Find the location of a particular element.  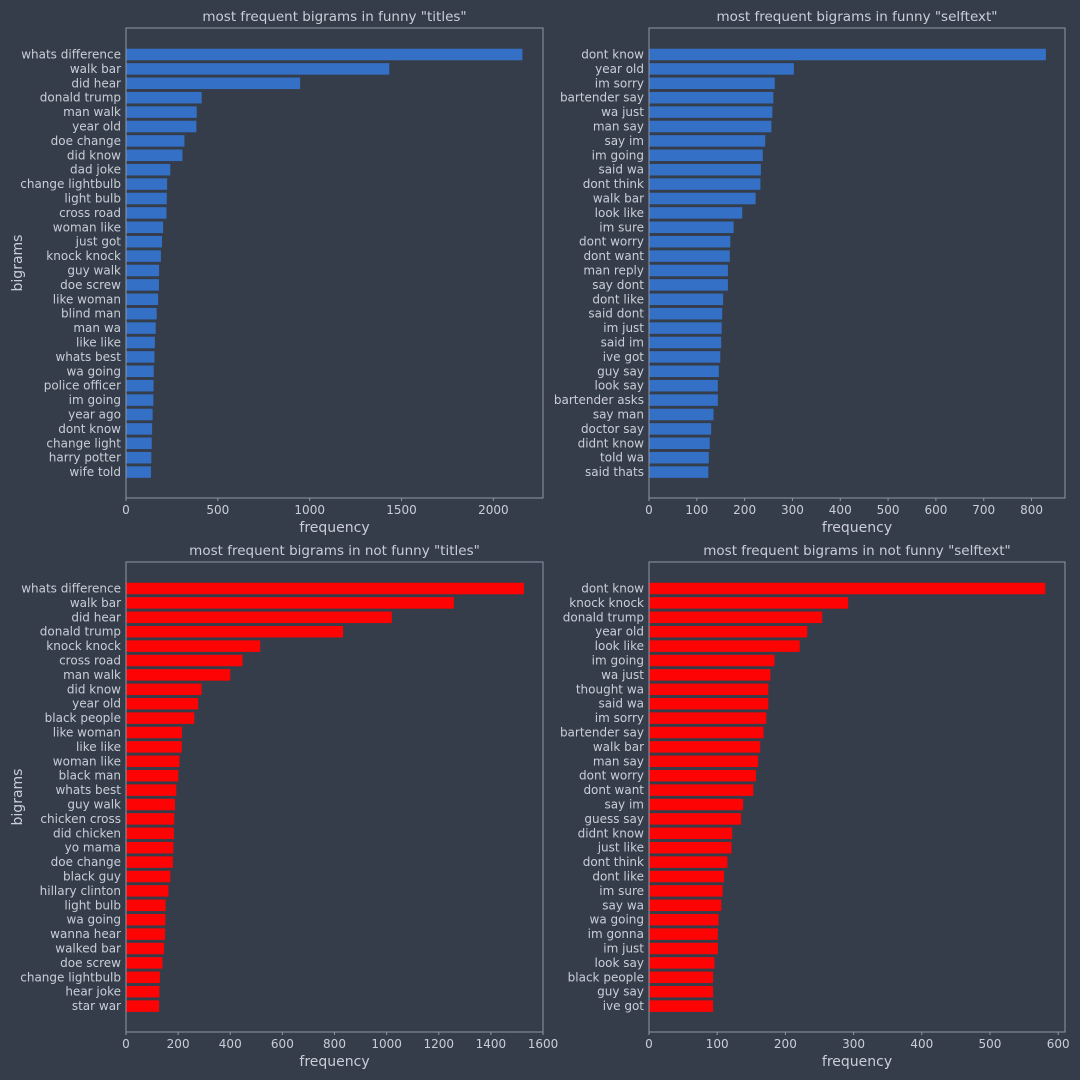

y-tick-label: did chicken is located at coordinates (87, 833).